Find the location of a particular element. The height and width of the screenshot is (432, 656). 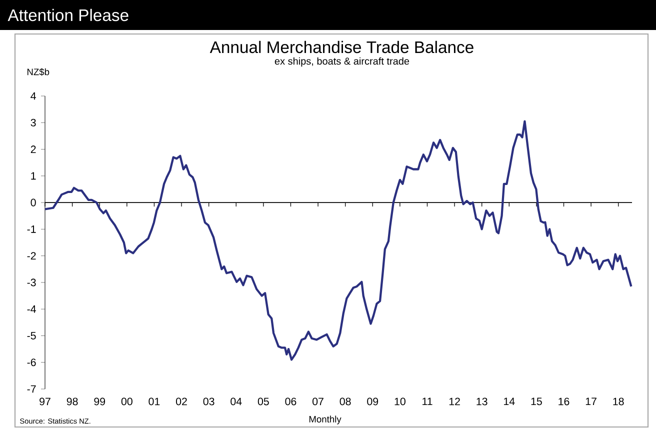

x-tick-label: 10 is located at coordinates (400, 402).